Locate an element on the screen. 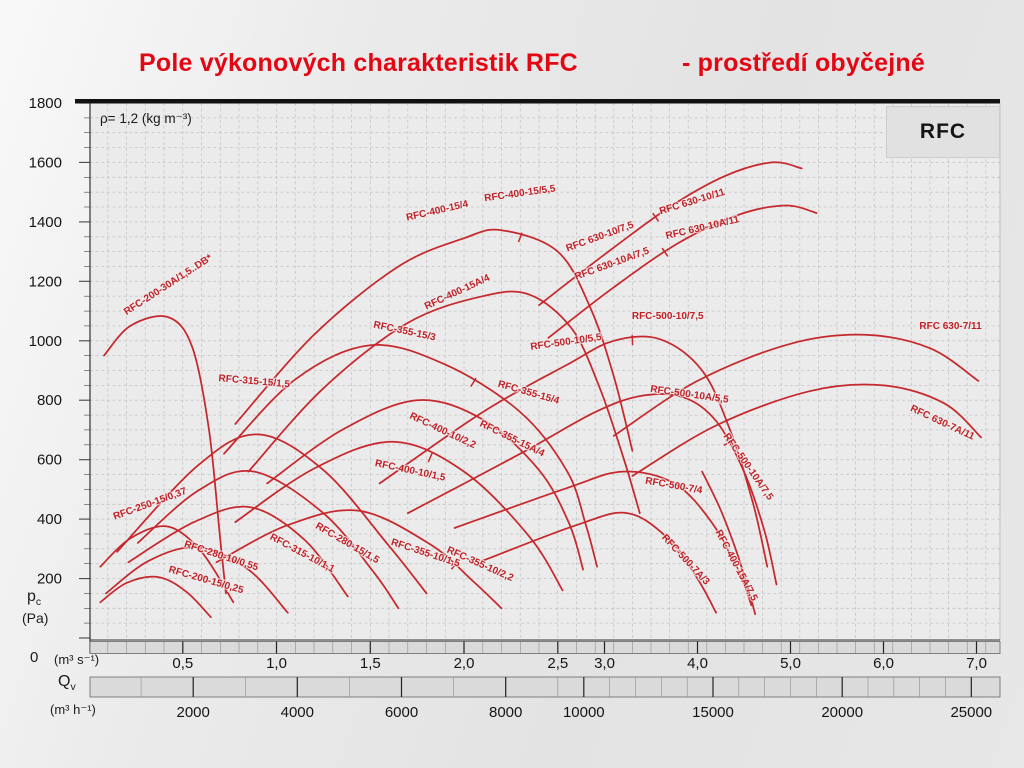  y-tick-labels: 1800 1600 1400 1200 1000 800 600 400 200 is located at coordinates (45, 341).